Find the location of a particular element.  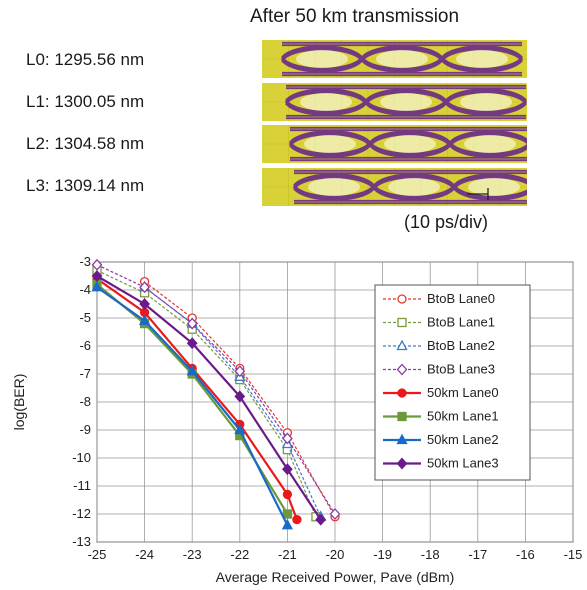

x-tick-label: -21 is located at coordinates (287, 554).